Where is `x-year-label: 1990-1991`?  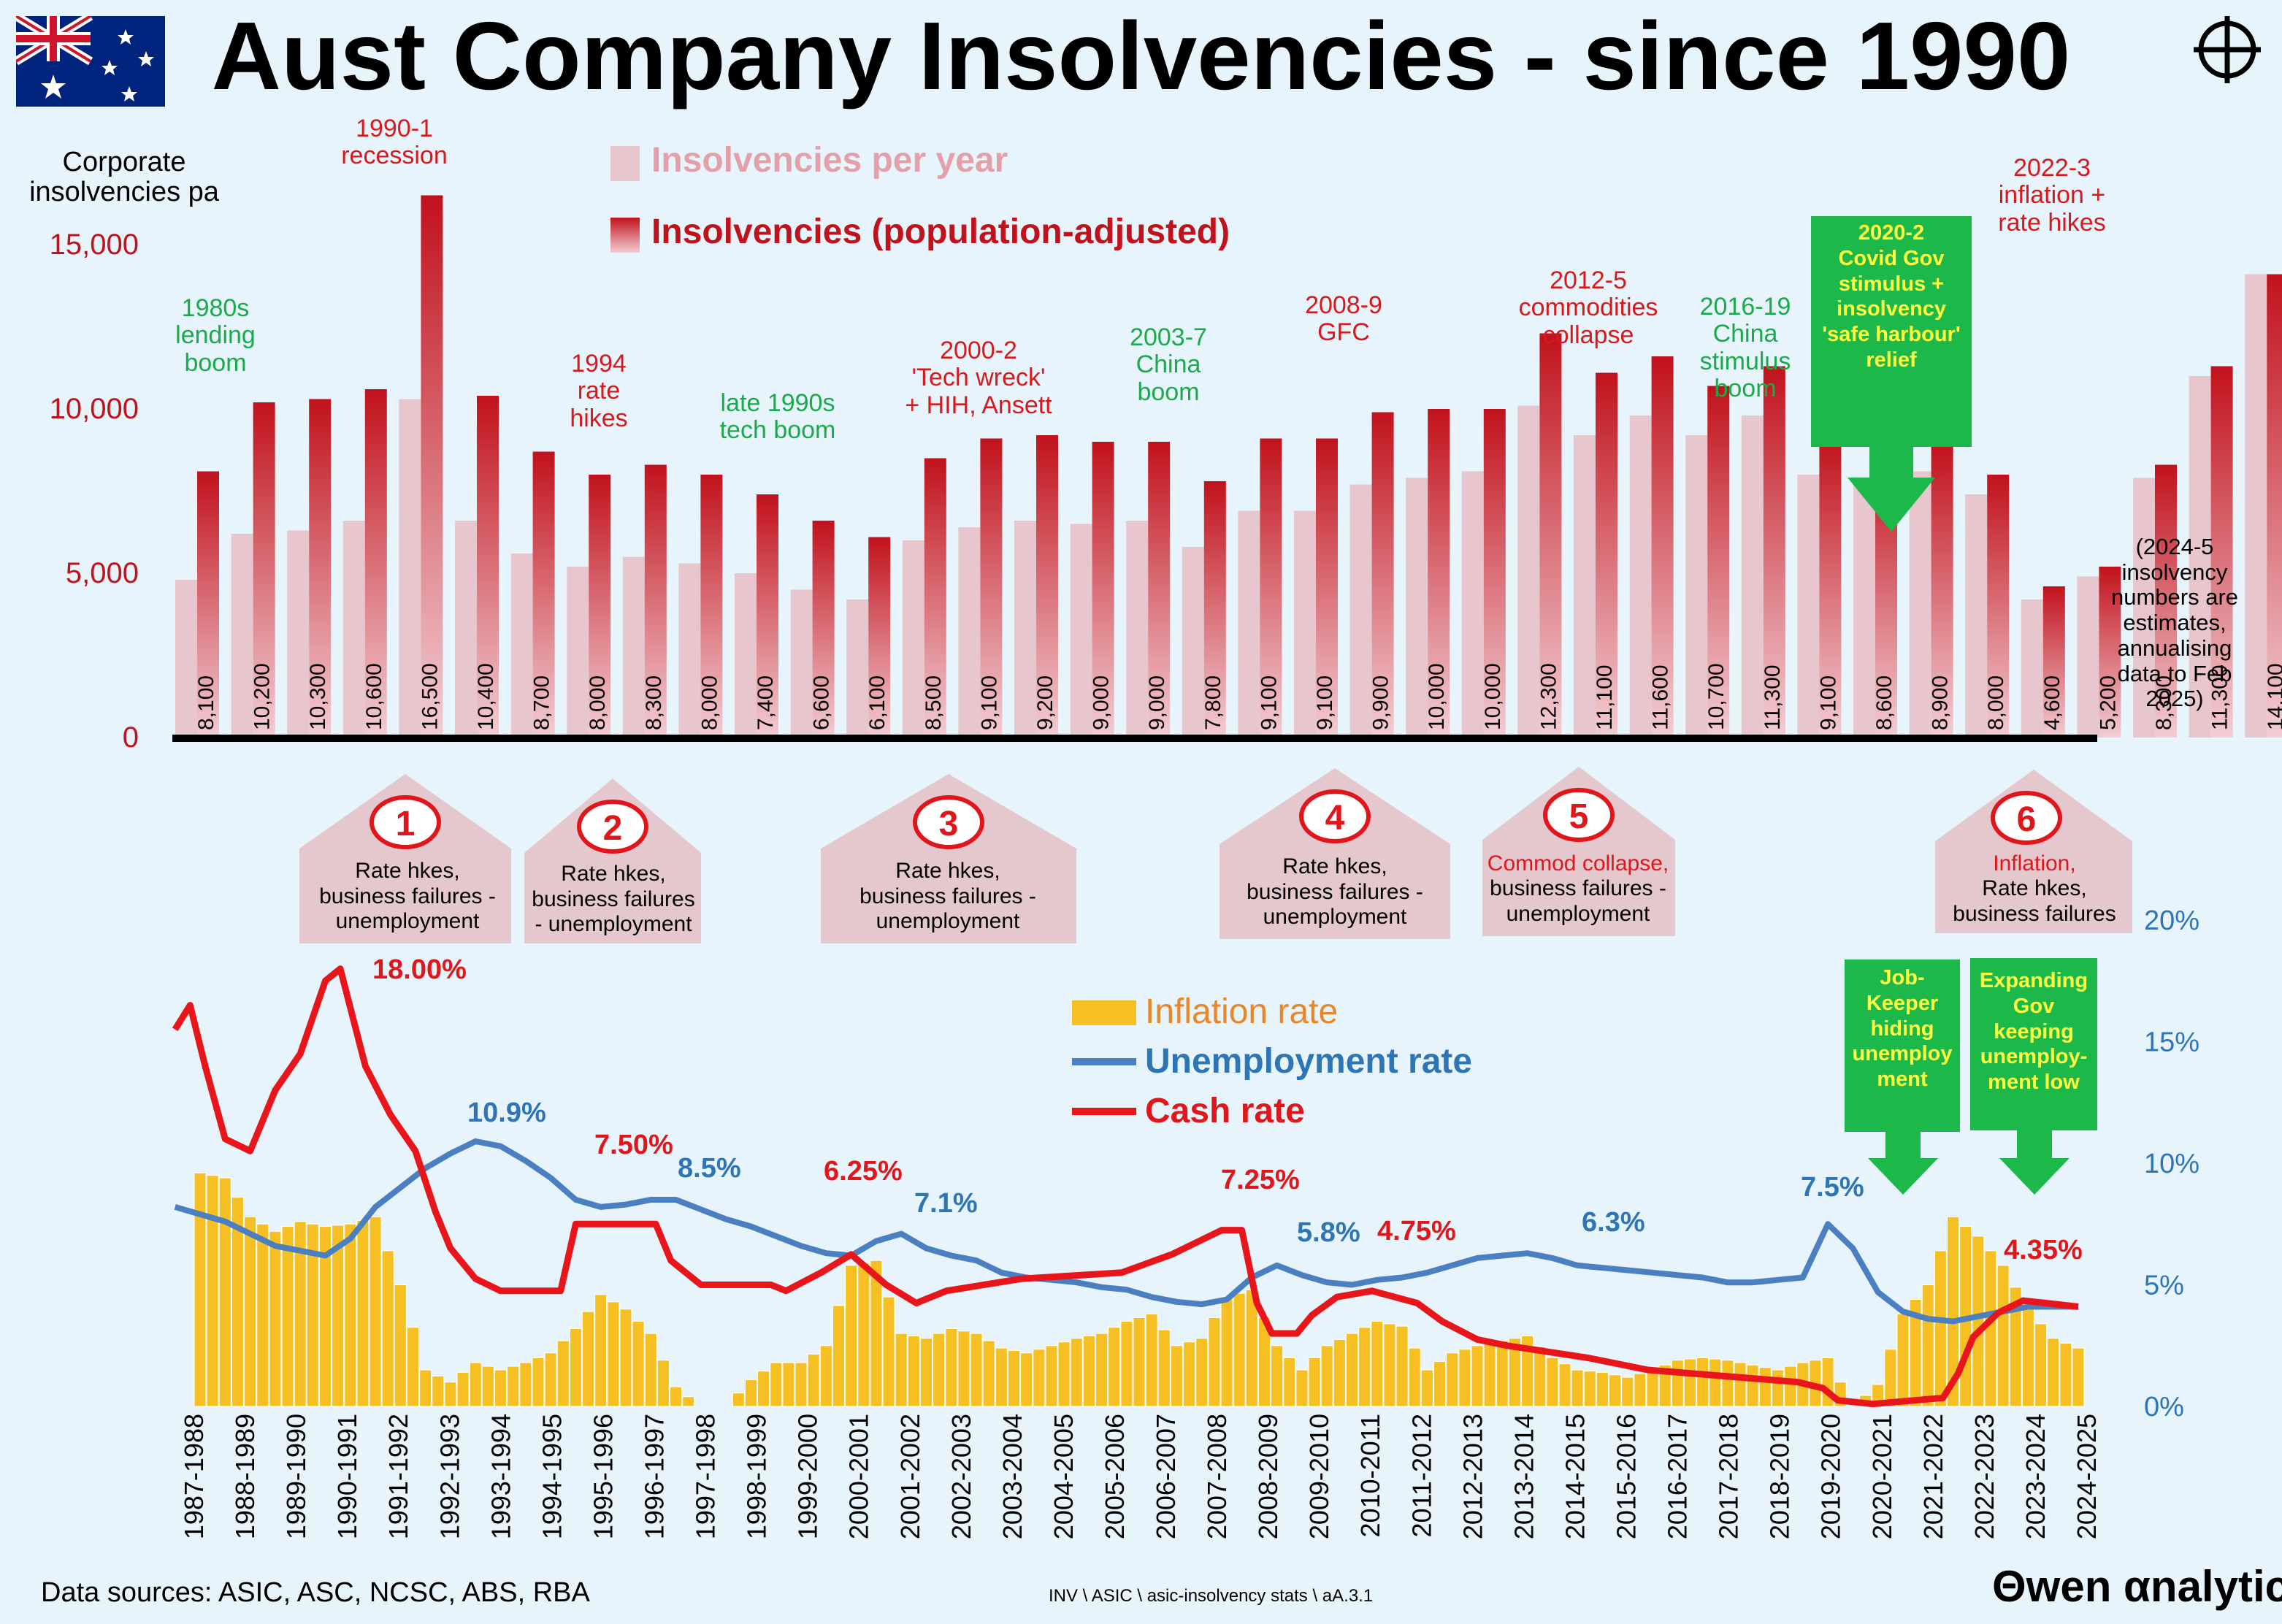
x-year-label: 1990-1991 is located at coordinates (347, 1477).